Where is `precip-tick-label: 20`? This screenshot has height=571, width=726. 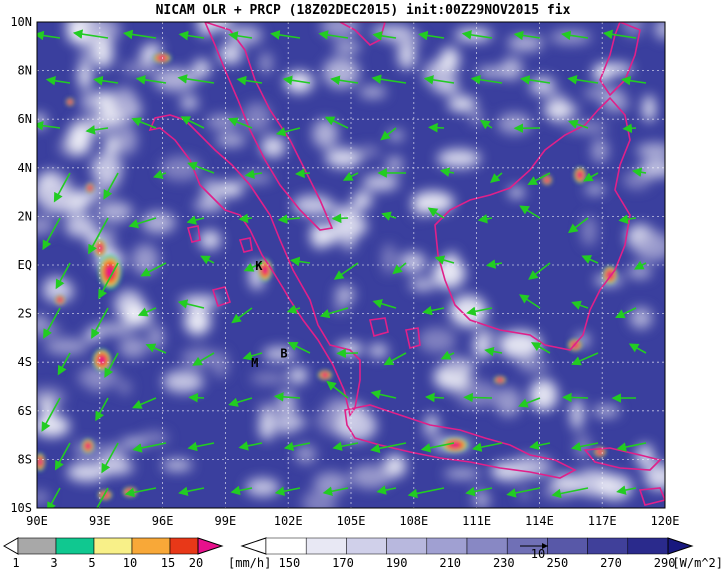 precip-tick-label: 20 is located at coordinates (196, 563).